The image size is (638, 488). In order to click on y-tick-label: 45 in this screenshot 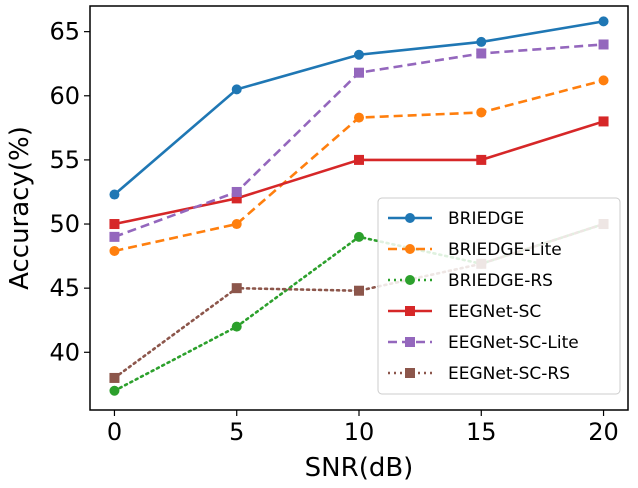, I will do `click(64, 288)`.